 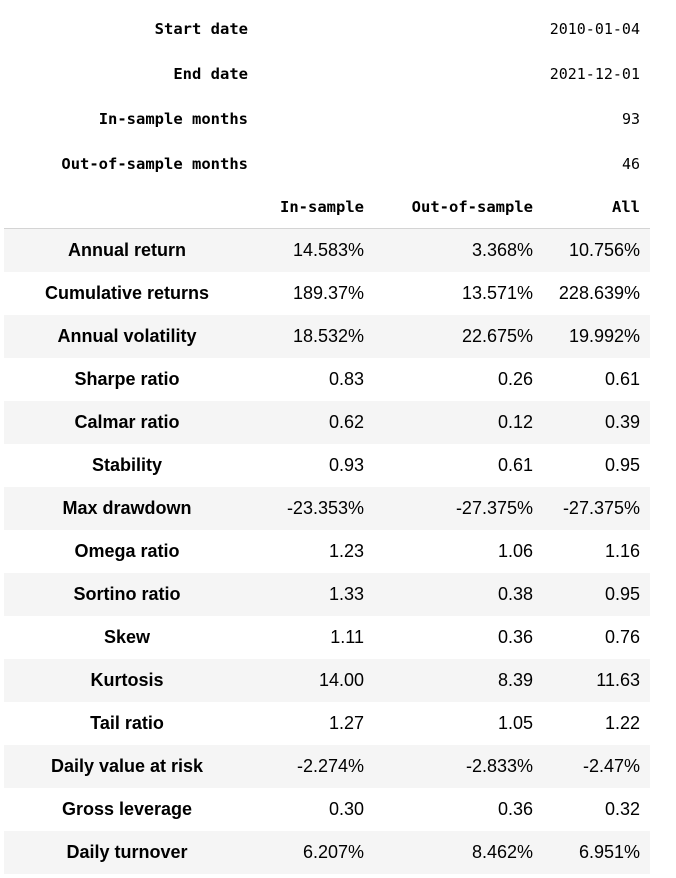 What do you see at coordinates (126, 465) in the screenshot?
I see `metric-label: Stability` at bounding box center [126, 465].